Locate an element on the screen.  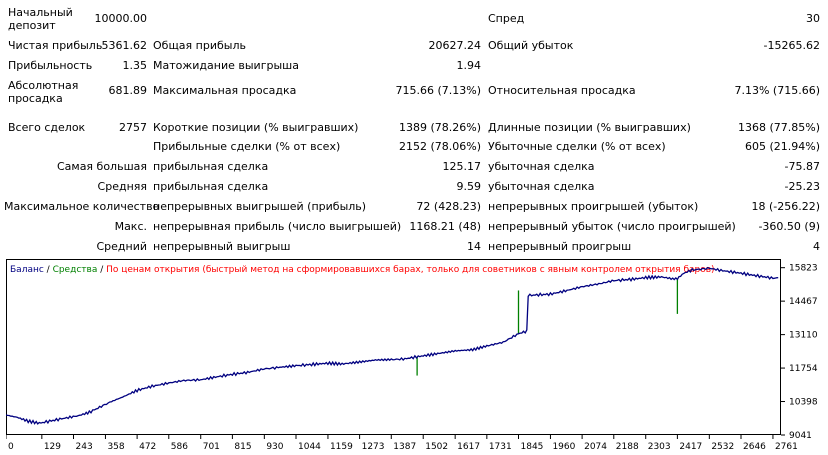
initial-deposit-value: 10000.00 is located at coordinates (121, 18).